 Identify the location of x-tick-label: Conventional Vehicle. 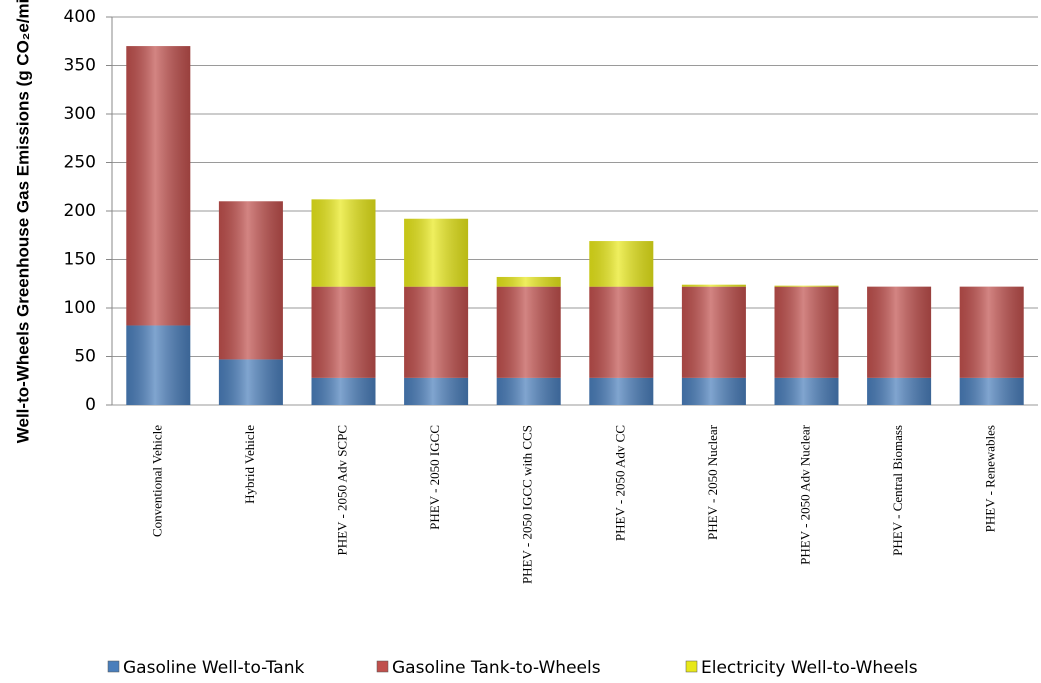
(156, 481).